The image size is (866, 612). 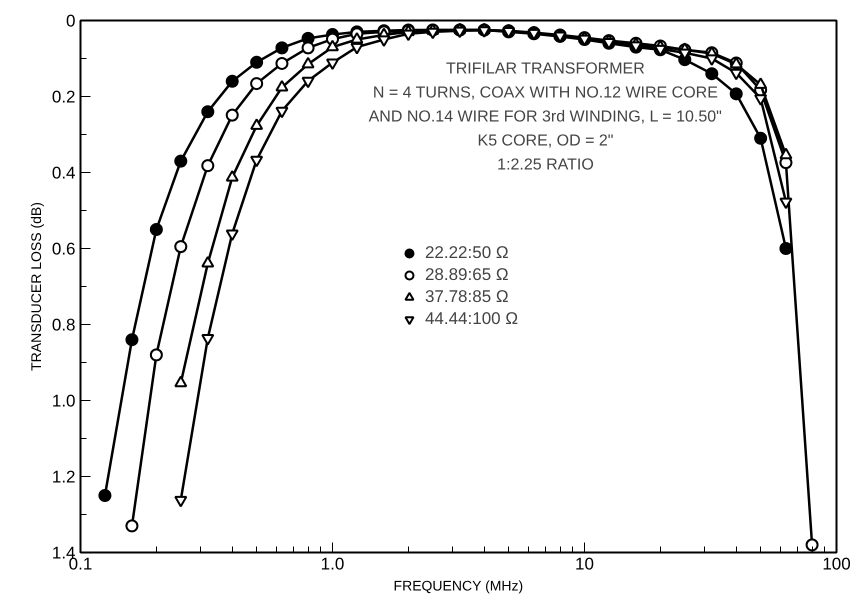 What do you see at coordinates (332, 564) in the screenshot?
I see `x-tick-label: 1.0` at bounding box center [332, 564].